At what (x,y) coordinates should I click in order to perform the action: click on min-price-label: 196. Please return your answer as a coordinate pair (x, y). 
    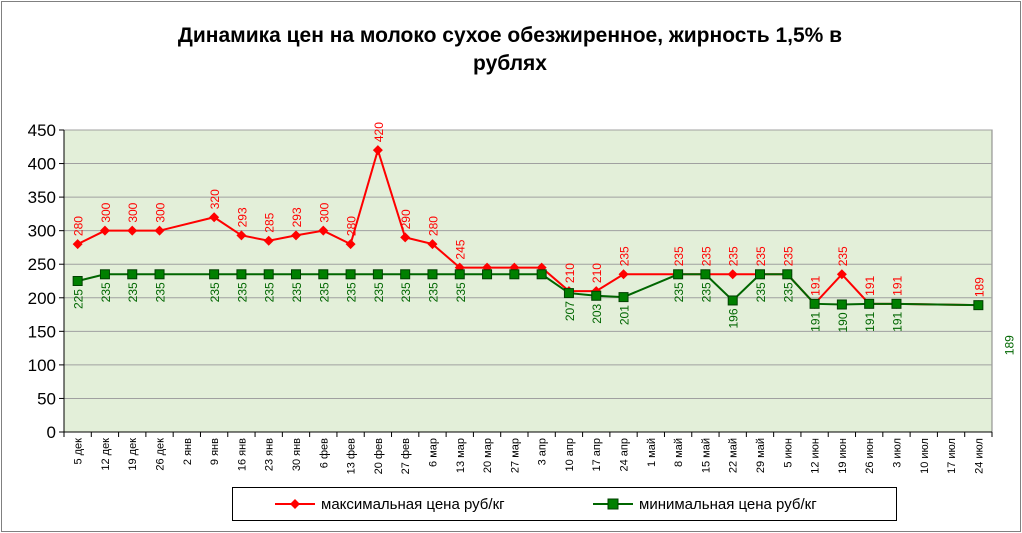
    Looking at the image, I should click on (734, 318).